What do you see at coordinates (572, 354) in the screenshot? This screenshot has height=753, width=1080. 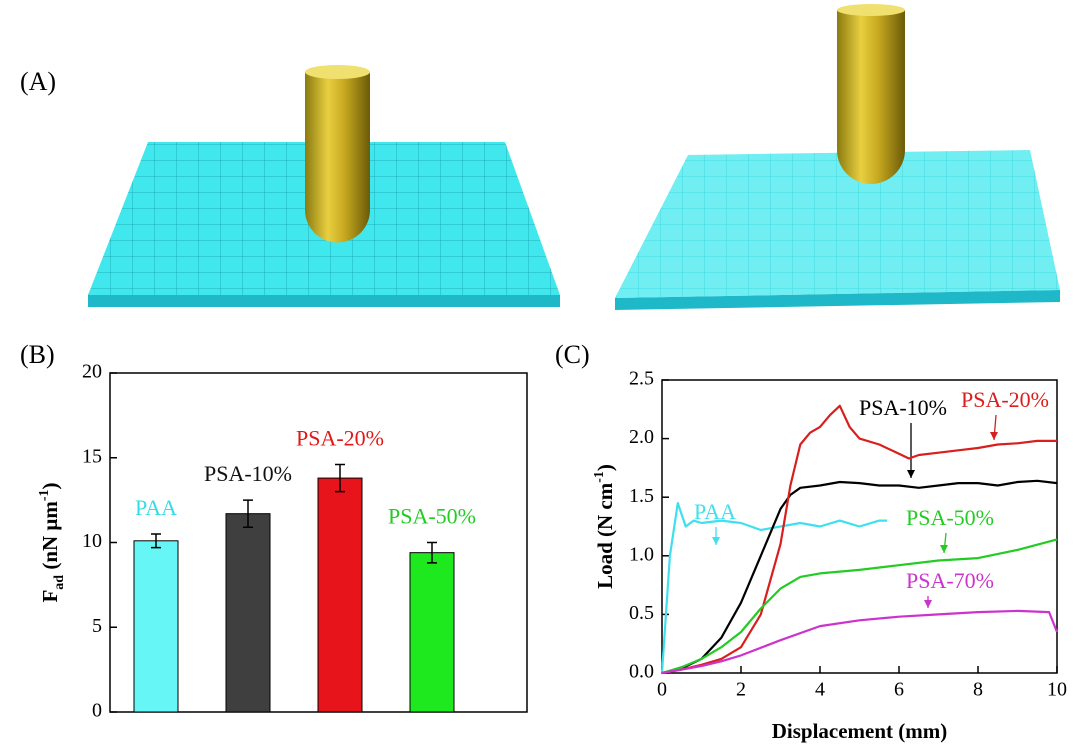 I see `panel-label: (C)` at bounding box center [572, 354].